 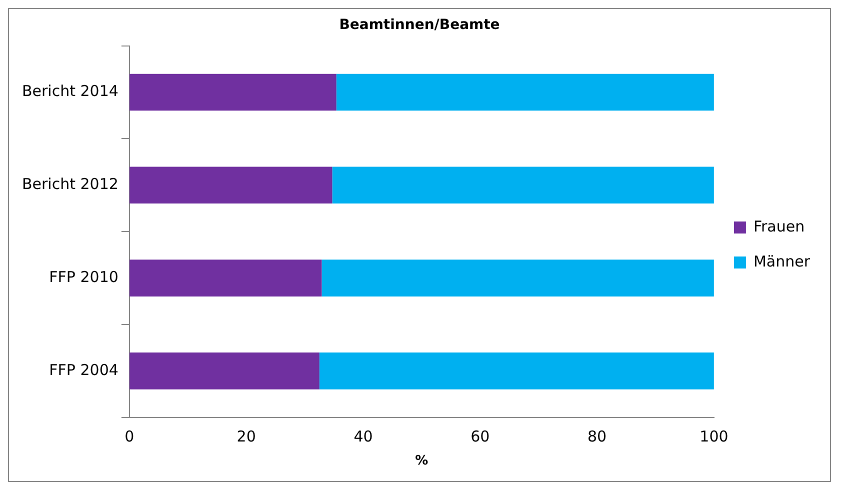 I want to click on x-axis-title: %, so click(x=421, y=461).